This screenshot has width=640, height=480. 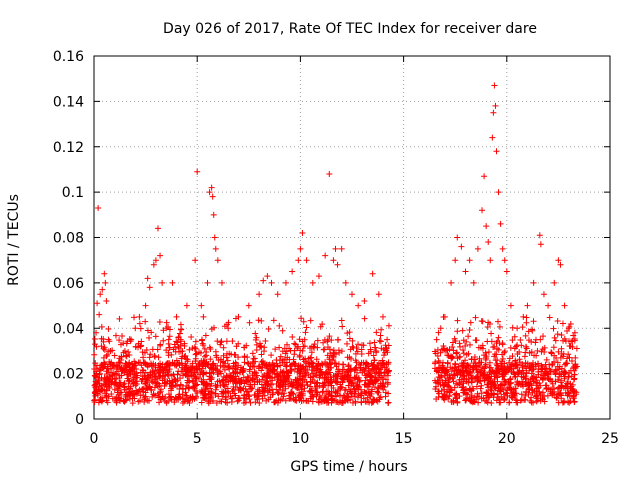 I want to click on x-tick-label: 20, so click(x=507, y=439).